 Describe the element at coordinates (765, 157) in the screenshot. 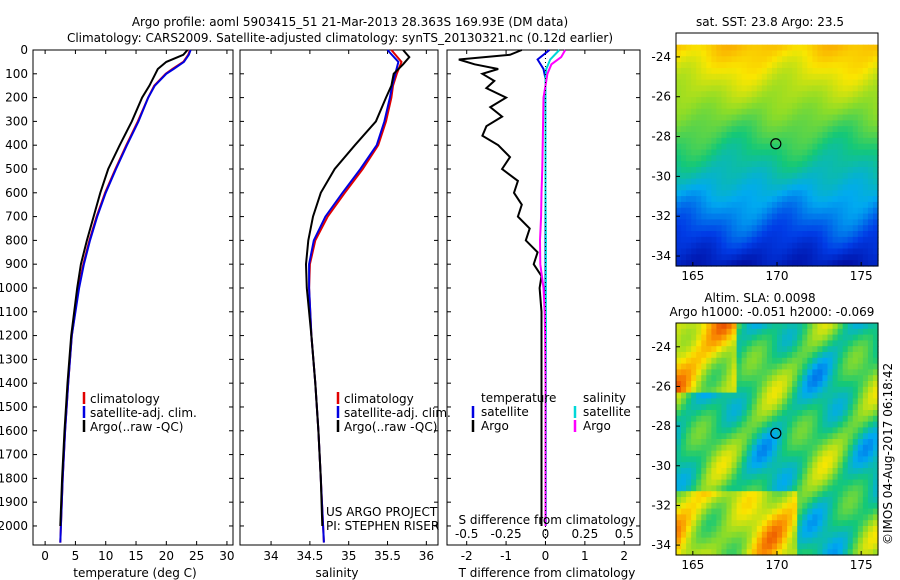

I see `sst-map: 165 170 175-24-26-28-30-32-34` at that location.